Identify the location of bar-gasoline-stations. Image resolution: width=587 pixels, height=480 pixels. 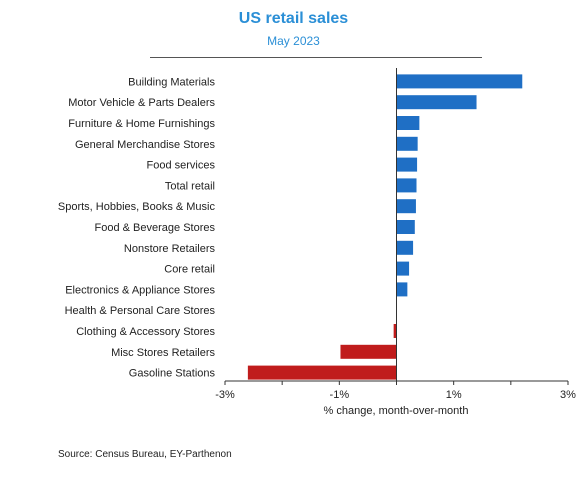
(322, 372).